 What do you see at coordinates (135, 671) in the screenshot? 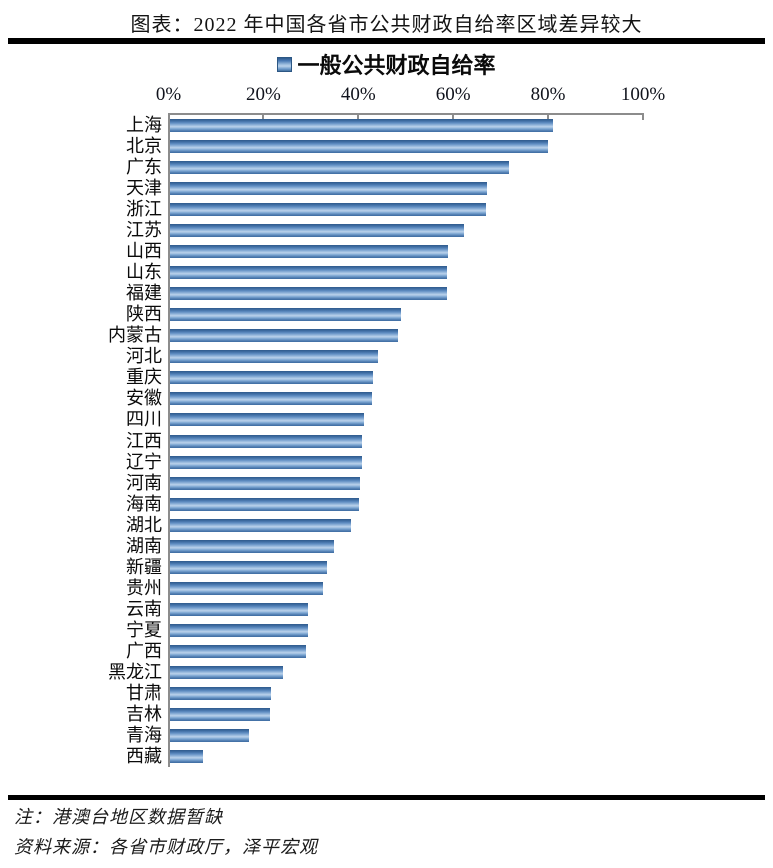
I see `category-label: 黑龙江` at bounding box center [135, 671].